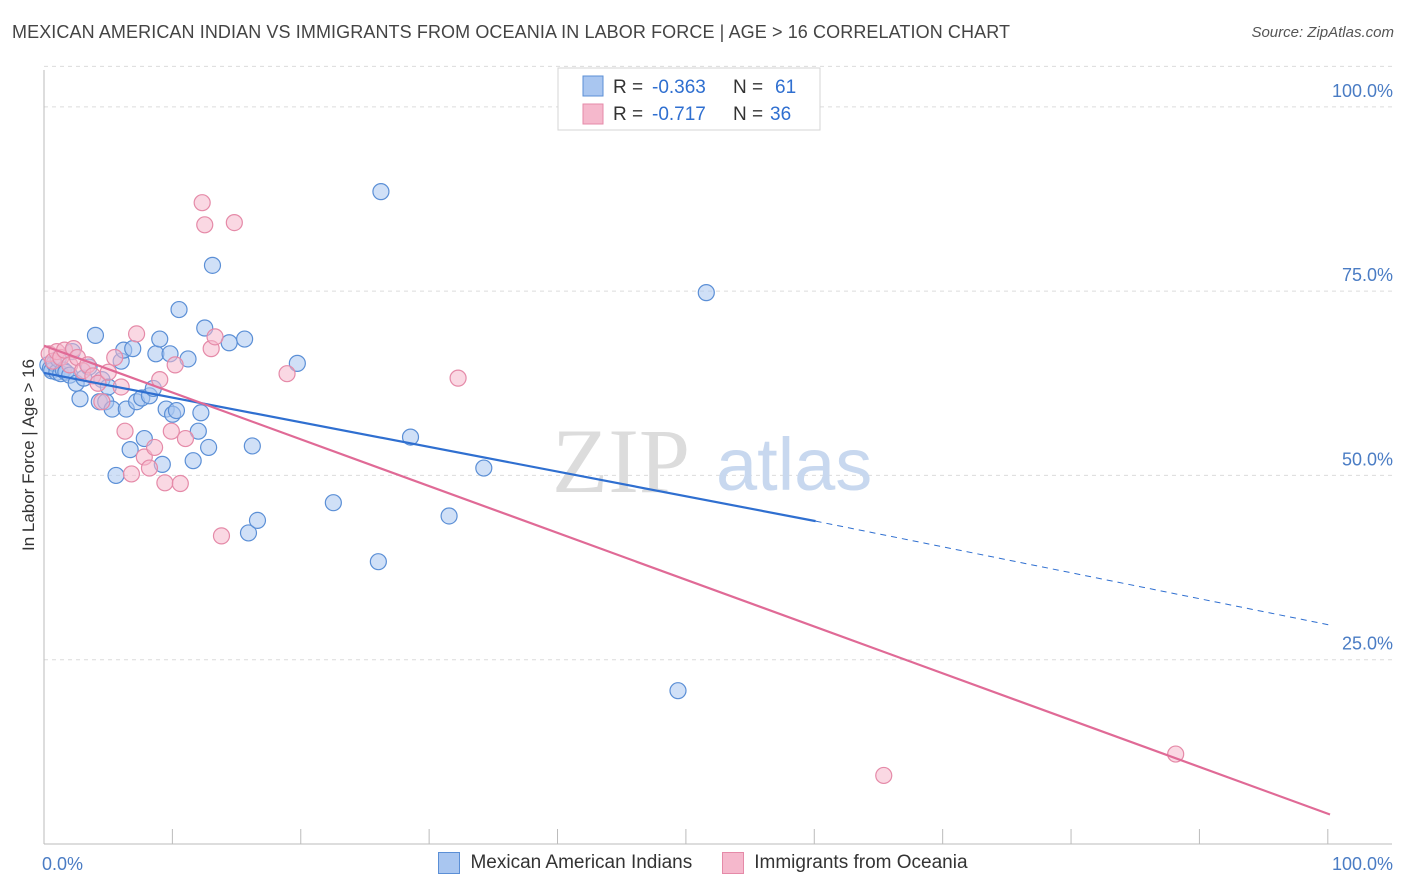 The width and height of the screenshot is (1406, 892). Describe the element at coordinates (1322, 32) in the screenshot. I see `source-label: Source: ZipAtlas.com` at that location.